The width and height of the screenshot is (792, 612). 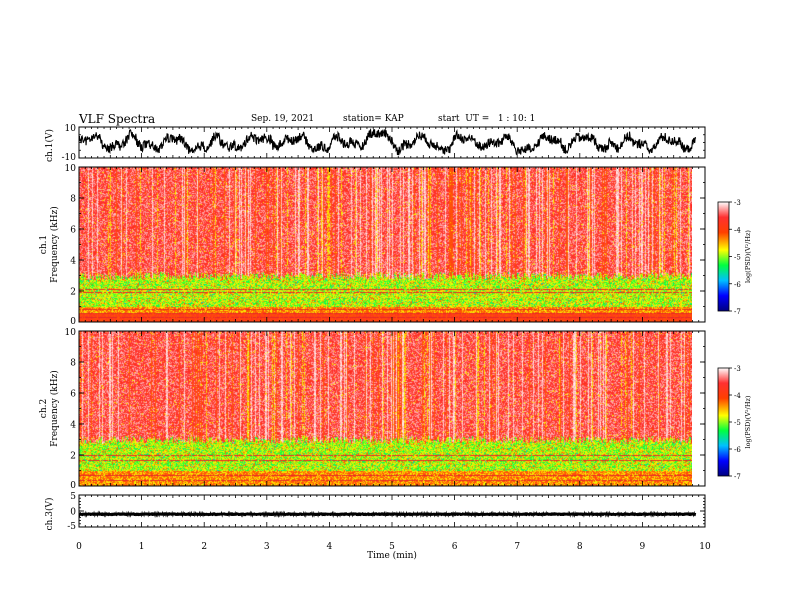 What do you see at coordinates (117, 119) in the screenshot?
I see `figure-title: VLF Spectra` at bounding box center [117, 119].